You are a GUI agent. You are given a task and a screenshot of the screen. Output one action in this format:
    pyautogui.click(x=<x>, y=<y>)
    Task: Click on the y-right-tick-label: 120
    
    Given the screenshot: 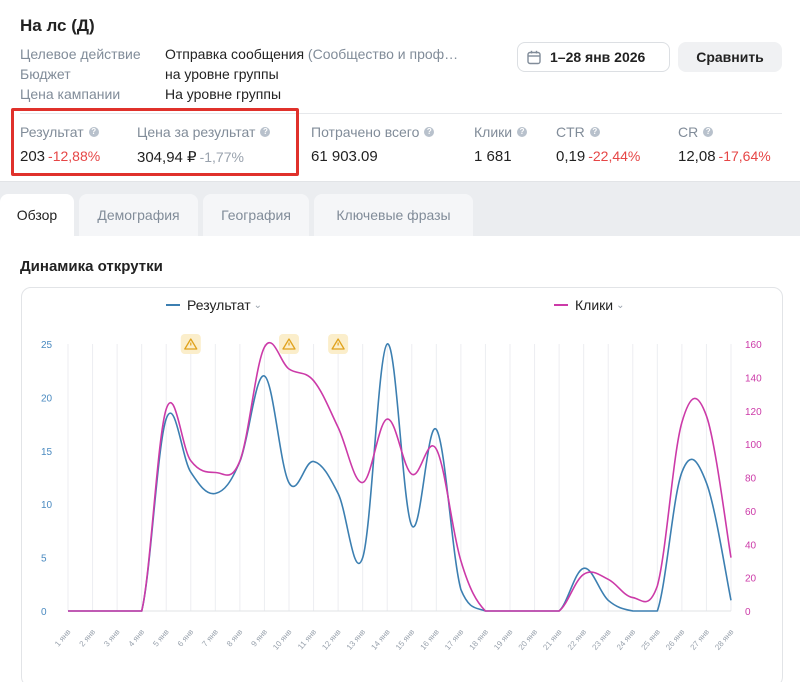 What is the action you would take?
    pyautogui.click(x=753, y=412)
    